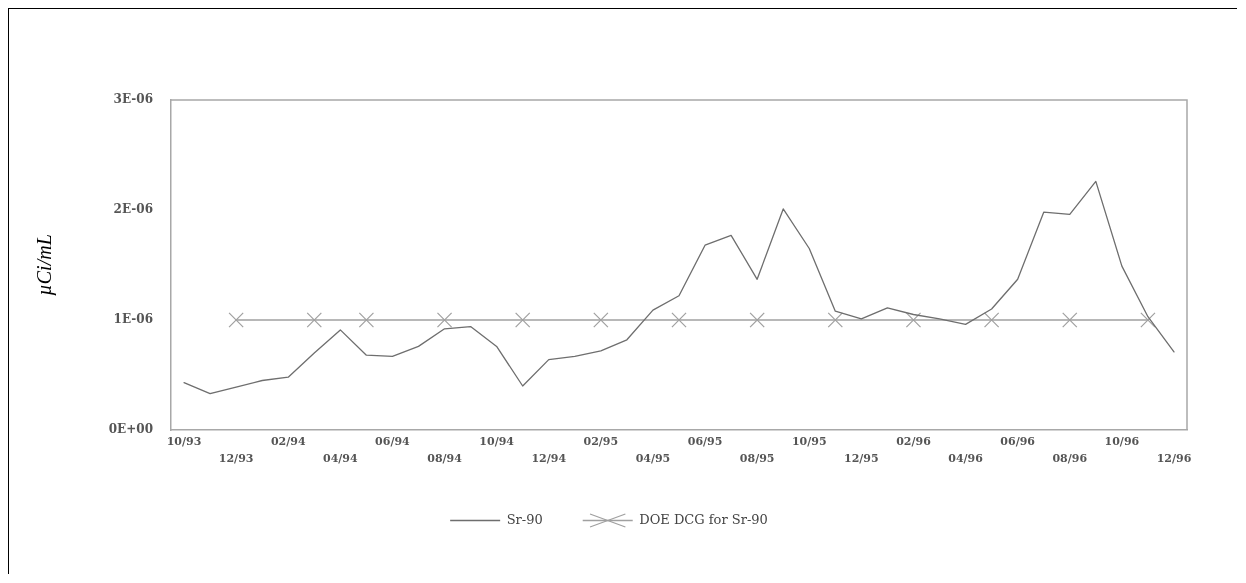 Image resolution: width=1246 pixels, height=583 pixels. What do you see at coordinates (130, 429) in the screenshot?
I see `y-tick-label: 0E+00` at bounding box center [130, 429].